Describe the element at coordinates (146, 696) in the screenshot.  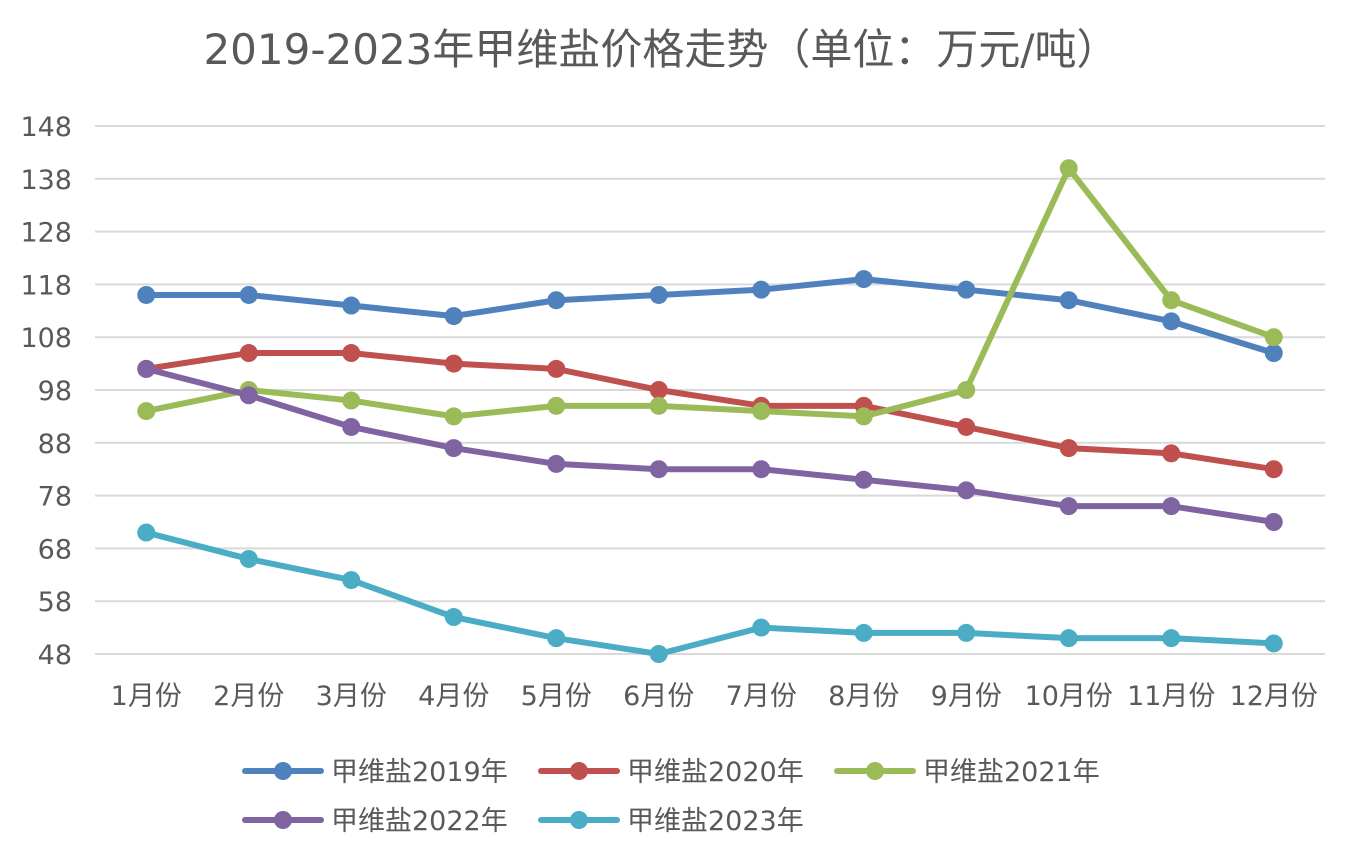
I see `x-tick-label: 1月份` at that location.